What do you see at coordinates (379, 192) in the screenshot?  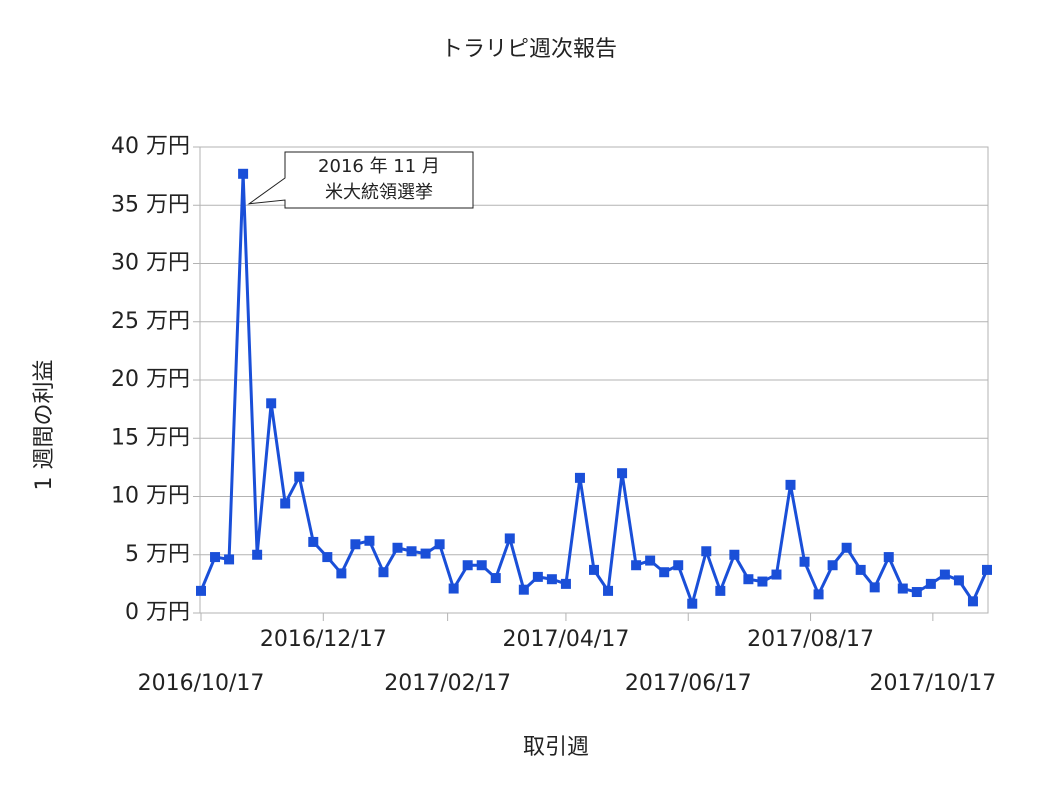 I see `annotation: 米大統領選挙` at bounding box center [379, 192].